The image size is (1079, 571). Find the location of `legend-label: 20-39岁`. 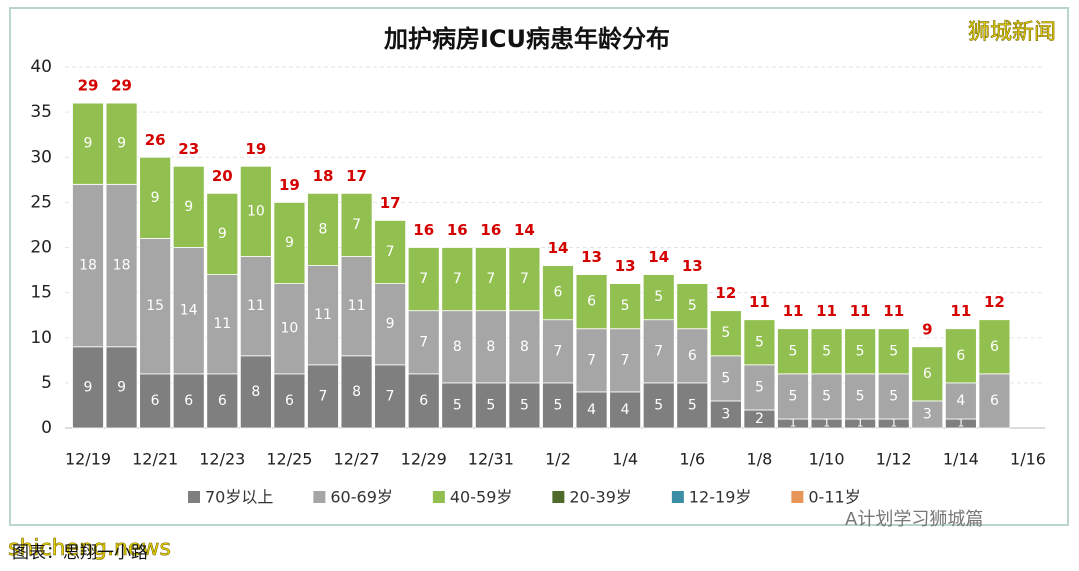

legend-label: 20-39岁 is located at coordinates (600, 497).